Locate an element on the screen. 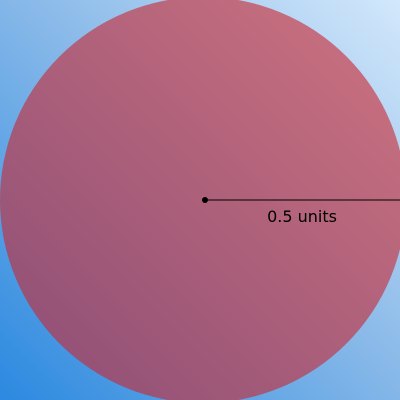 This screenshot has width=400, height=400. radius-label: 0.5 units is located at coordinates (302, 216).